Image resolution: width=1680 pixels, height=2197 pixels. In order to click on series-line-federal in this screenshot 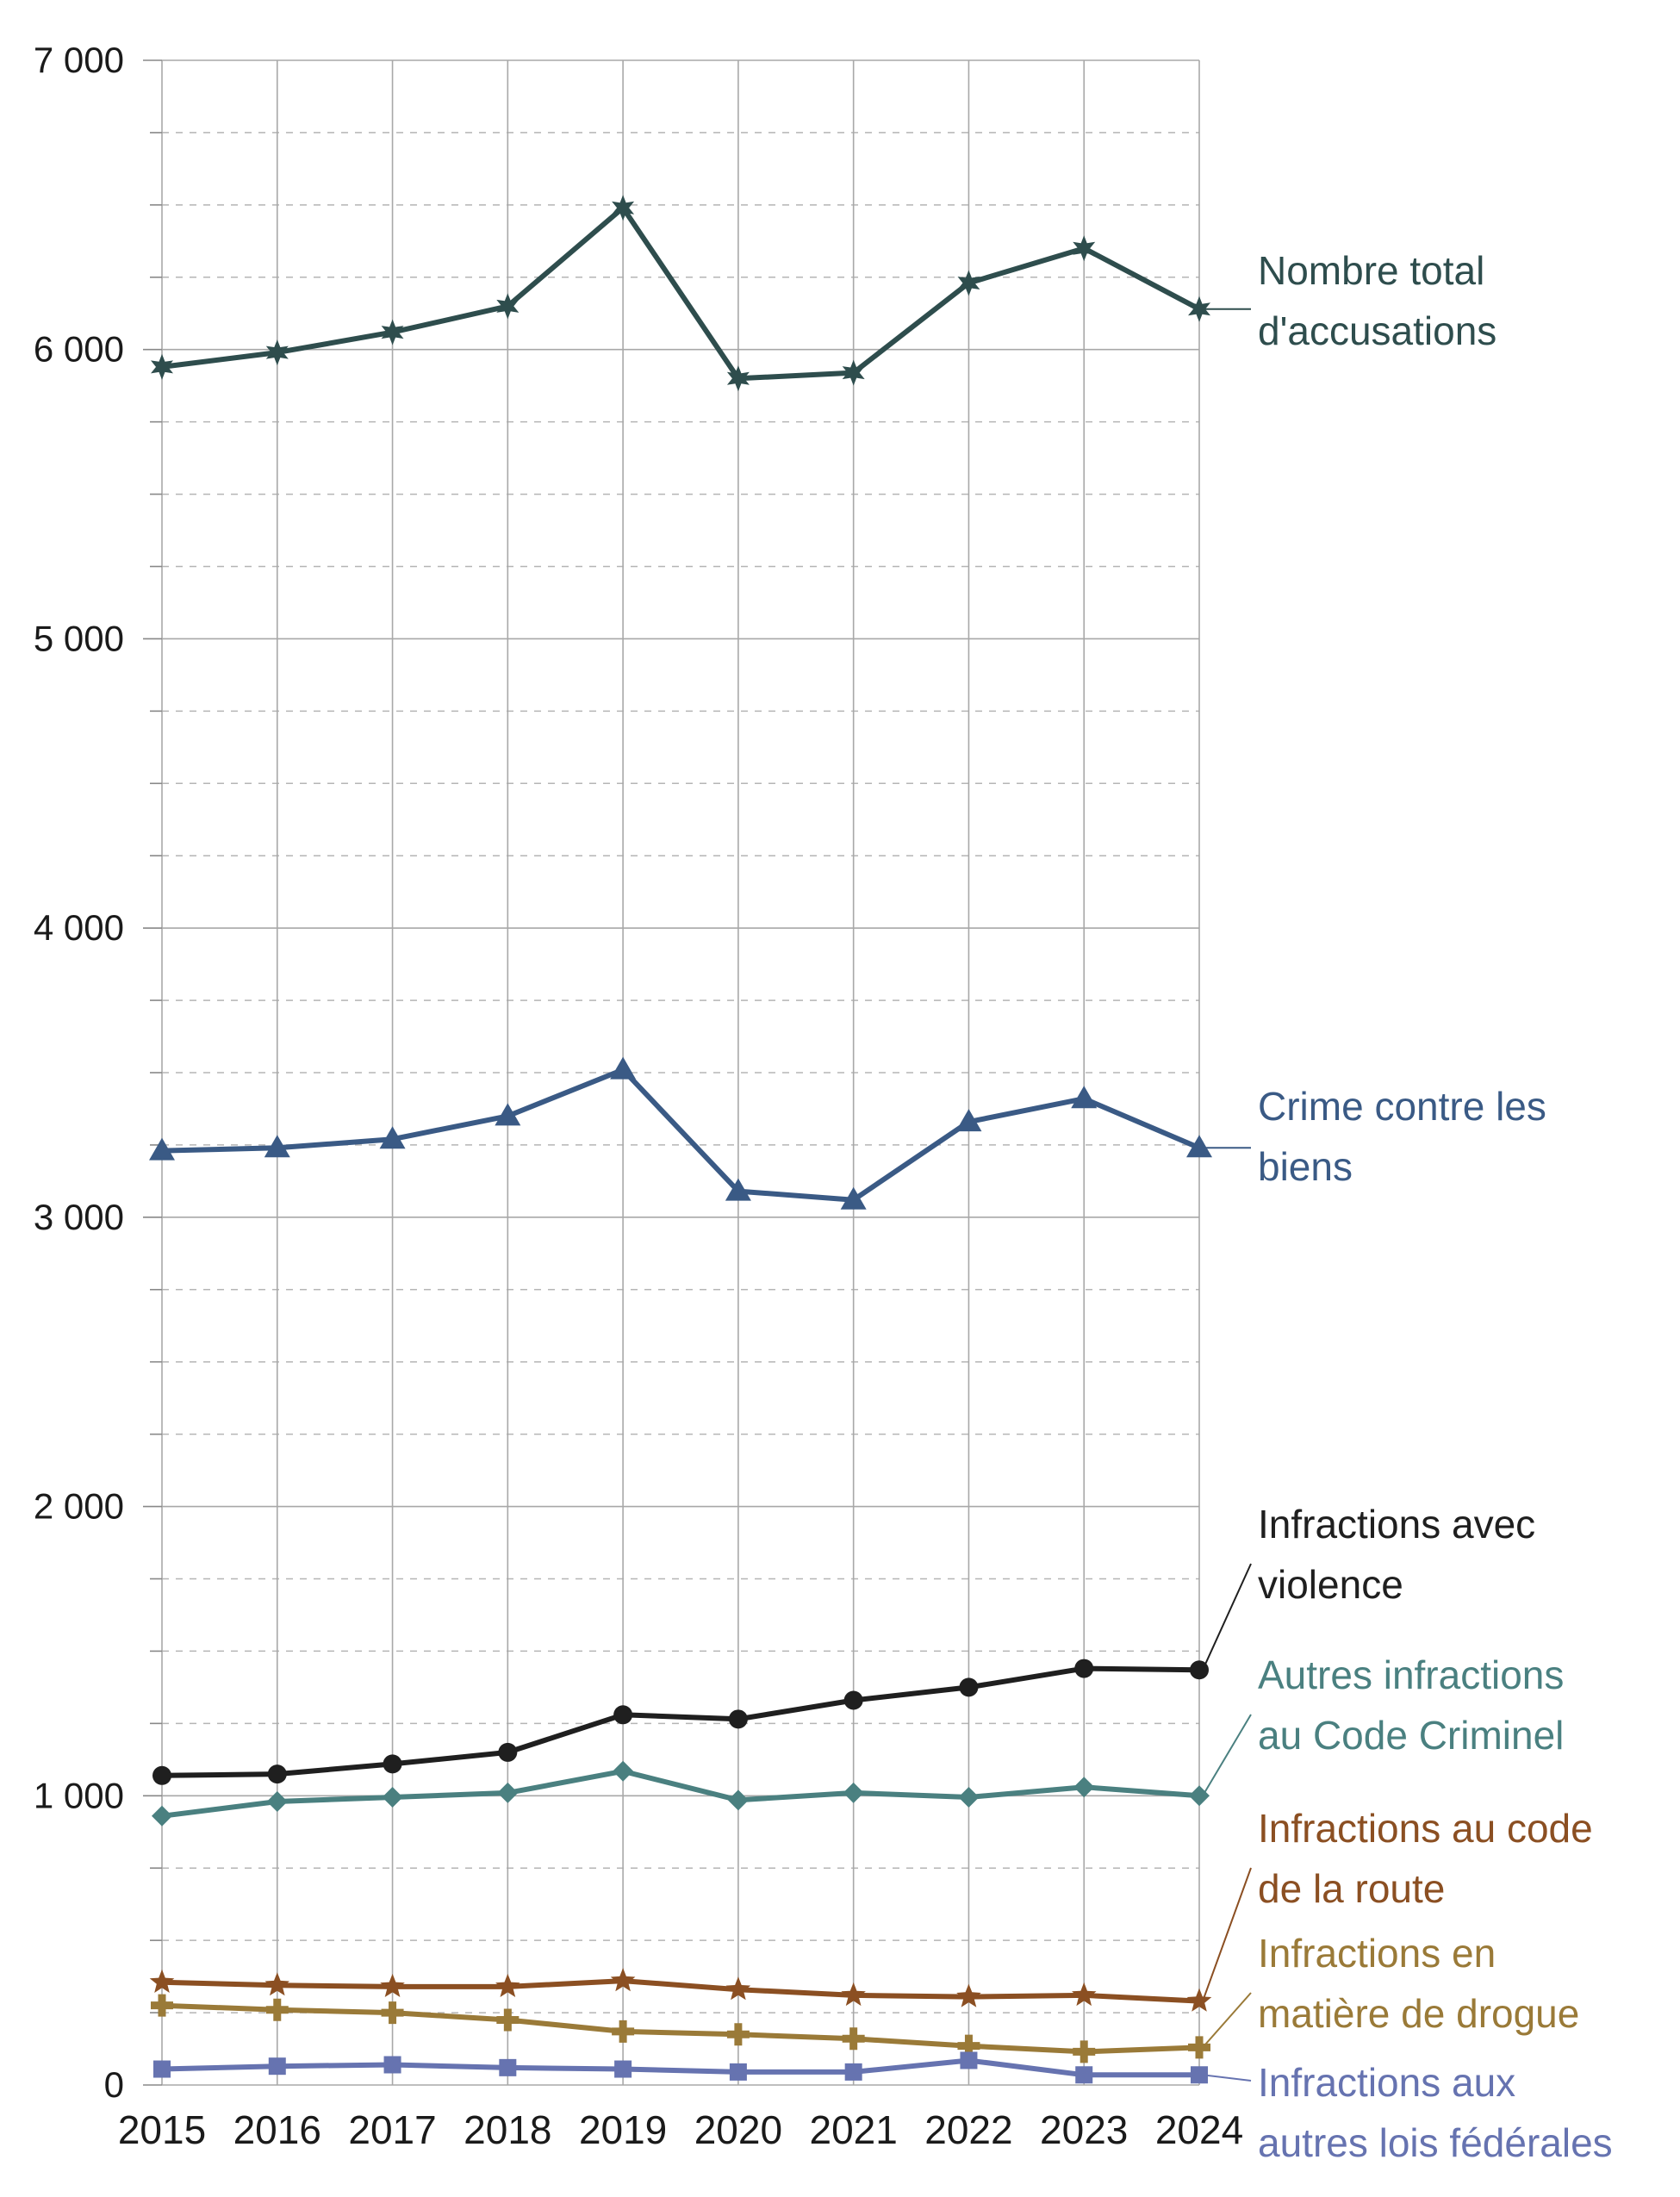, I will do `click(680, 2067)`.